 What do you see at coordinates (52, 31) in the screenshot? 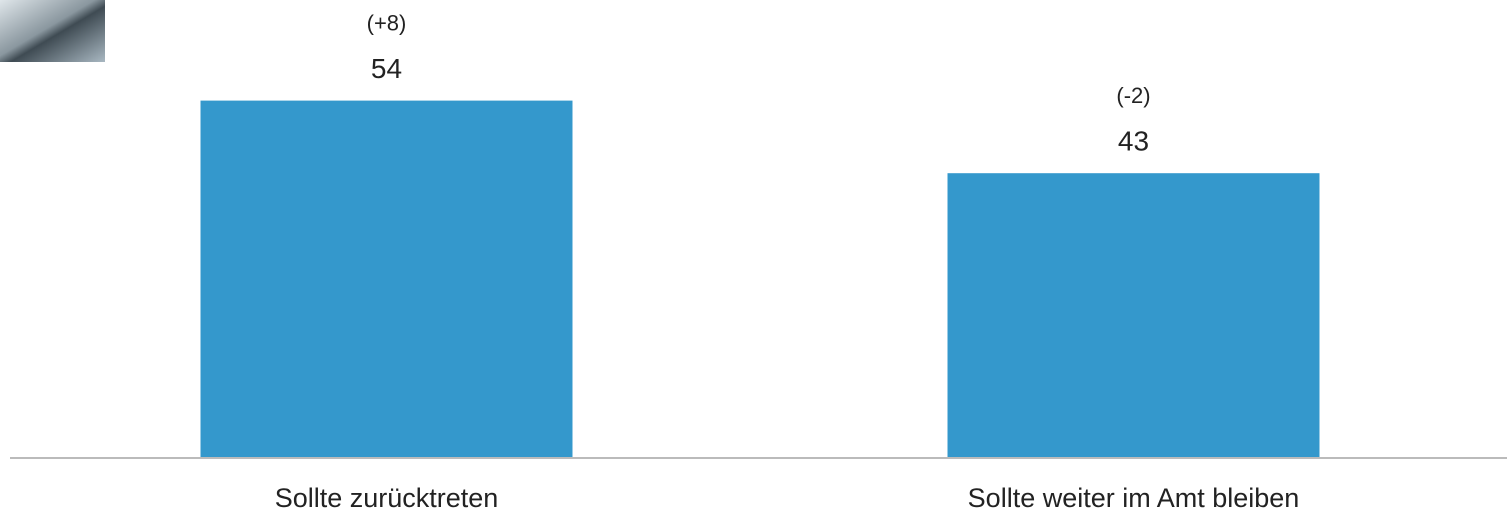
I see `thumbnail-image` at bounding box center [52, 31].